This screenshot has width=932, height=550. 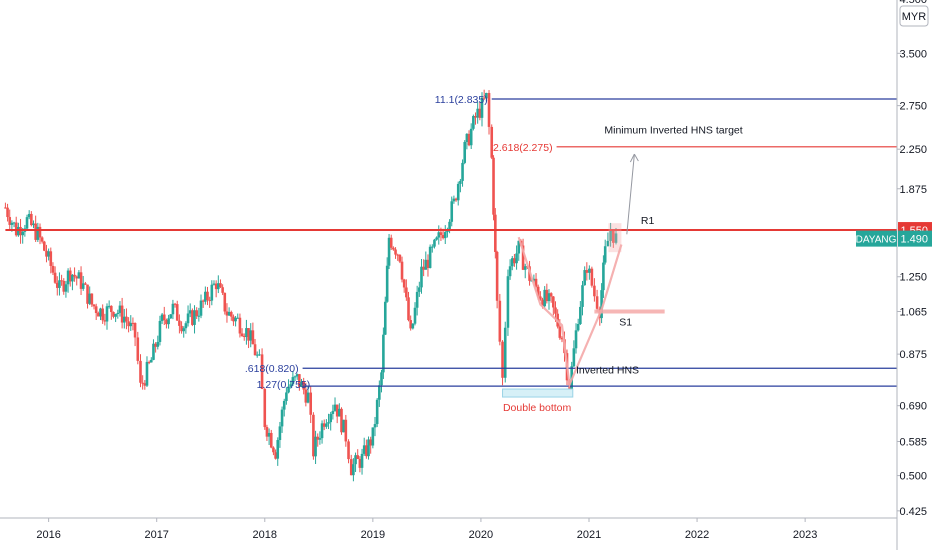 I want to click on inverted-hns-label: Inverted HNS, so click(x=607, y=371).